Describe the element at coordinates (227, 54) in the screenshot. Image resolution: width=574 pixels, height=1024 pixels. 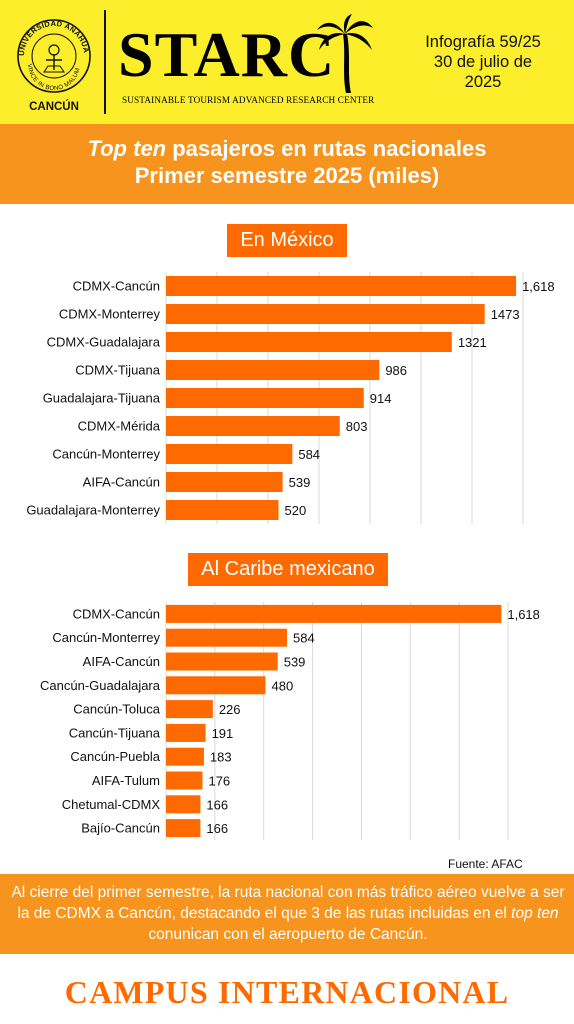
I see `starc-wordmark: STARC` at that location.